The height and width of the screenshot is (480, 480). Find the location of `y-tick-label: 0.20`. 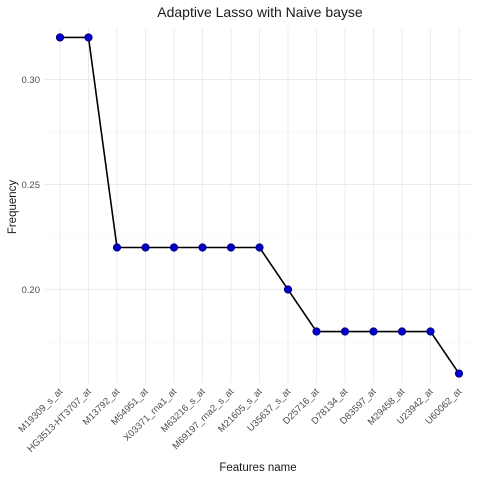

y-tick-label: 0.20 is located at coordinates (31, 290).